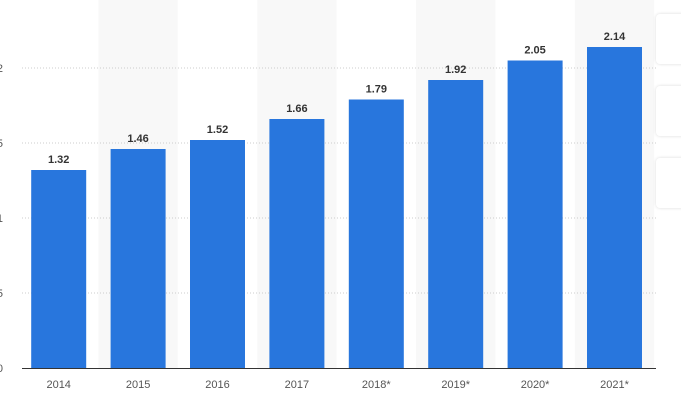 The image size is (681, 420). Describe the element at coordinates (535, 385) in the screenshot. I see `x-tick-label: 2020*` at that location.